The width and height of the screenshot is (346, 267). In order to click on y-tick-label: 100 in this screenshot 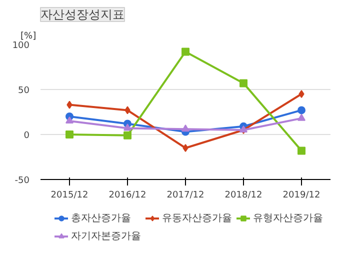, I will do `click(21, 46)`.